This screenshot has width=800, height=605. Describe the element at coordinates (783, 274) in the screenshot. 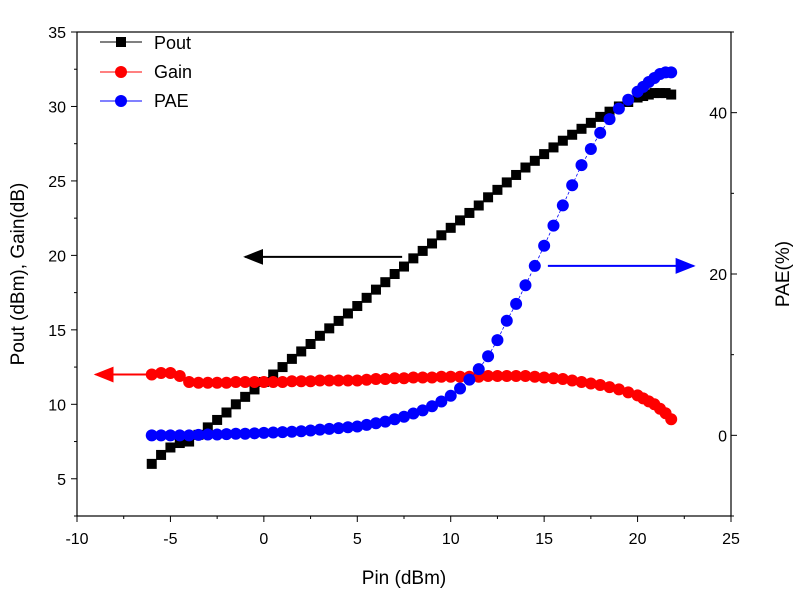

I see `y2-axis-title: PAE(%)` at that location.